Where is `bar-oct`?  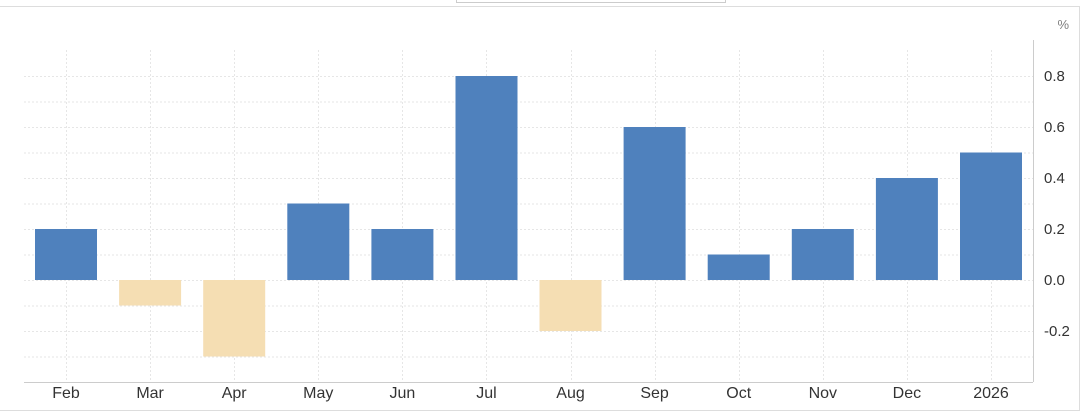
bar-oct is located at coordinates (738, 267).